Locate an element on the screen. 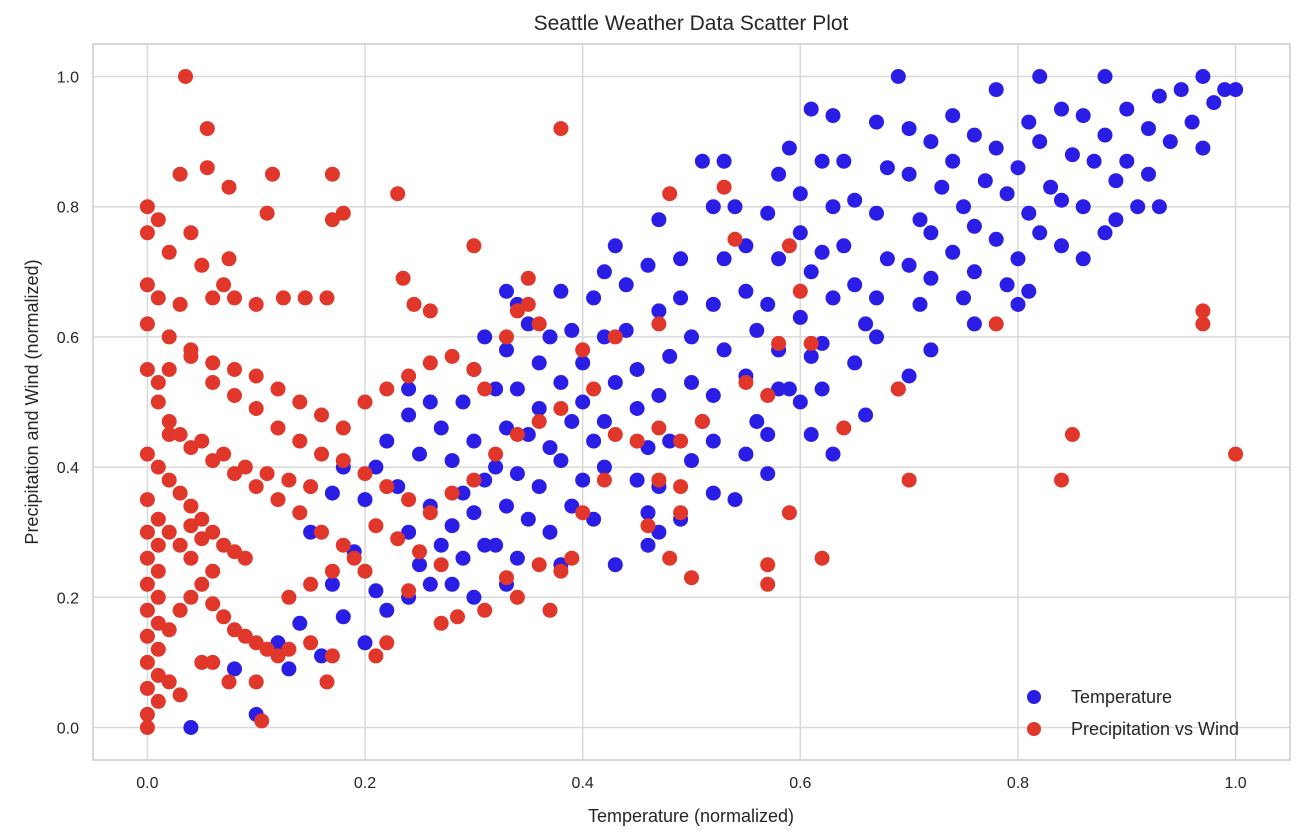 This screenshot has width=1305, height=840. x-axis-label: Temperature (normalized) is located at coordinates (691, 816).